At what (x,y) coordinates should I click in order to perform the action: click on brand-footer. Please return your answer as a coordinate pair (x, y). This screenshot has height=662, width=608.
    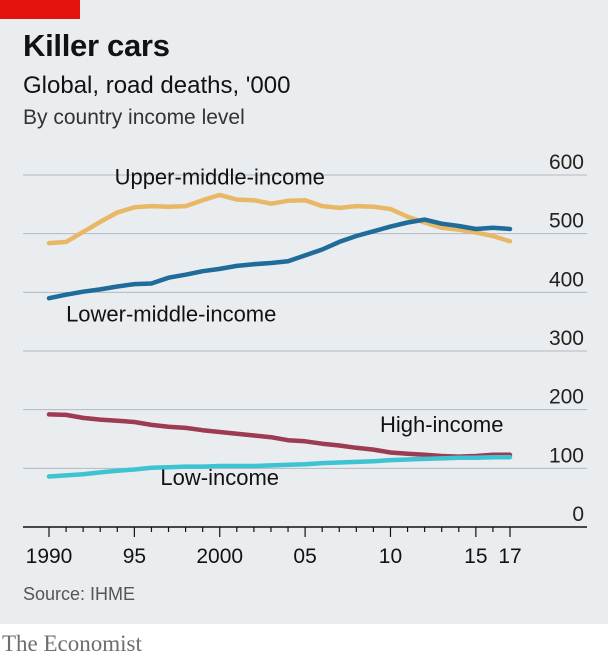
    Looking at the image, I should click on (304, 643).